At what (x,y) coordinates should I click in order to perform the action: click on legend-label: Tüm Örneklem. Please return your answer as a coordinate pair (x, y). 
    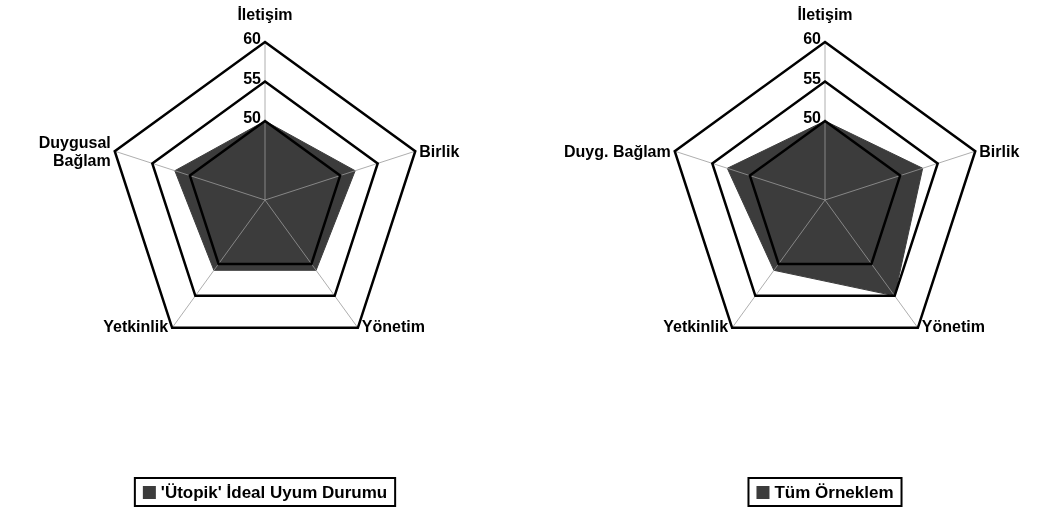
    Looking at the image, I should click on (834, 492).